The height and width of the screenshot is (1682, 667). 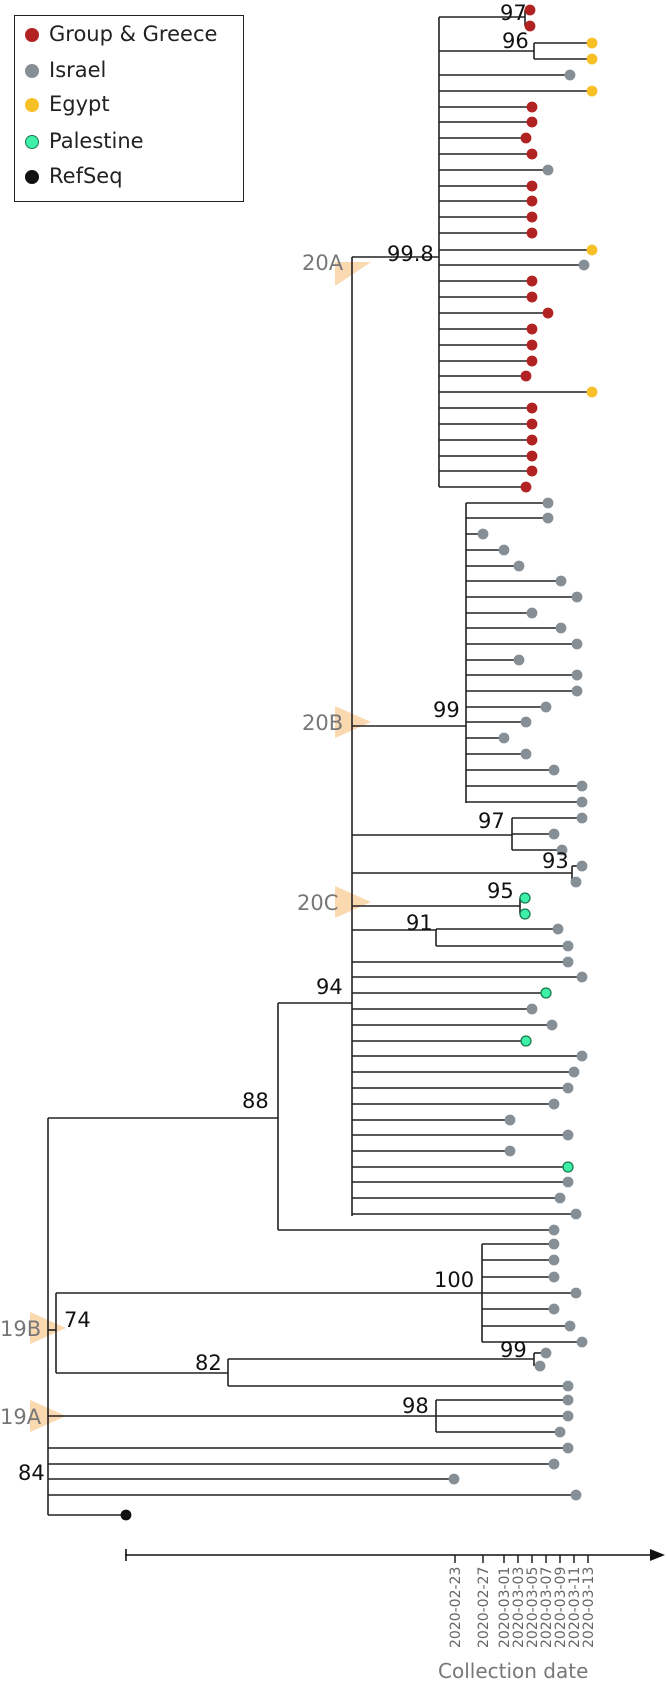 I want to click on support-value: 93, so click(x=555, y=861).